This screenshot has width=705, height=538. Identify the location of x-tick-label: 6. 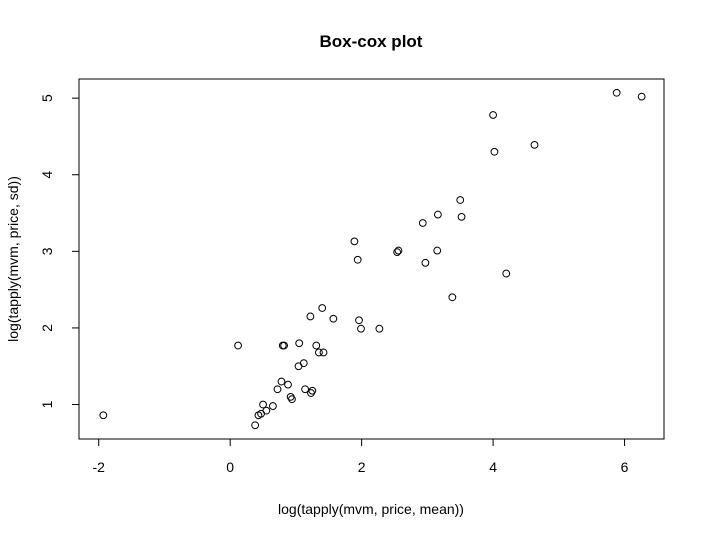
(625, 467).